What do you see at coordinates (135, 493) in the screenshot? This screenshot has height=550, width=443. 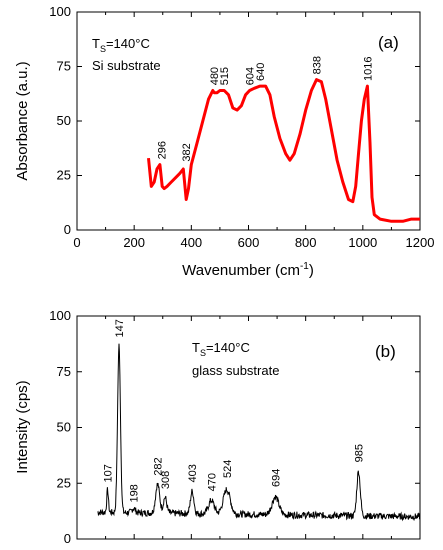 I see `peak-label: 198` at bounding box center [135, 493].